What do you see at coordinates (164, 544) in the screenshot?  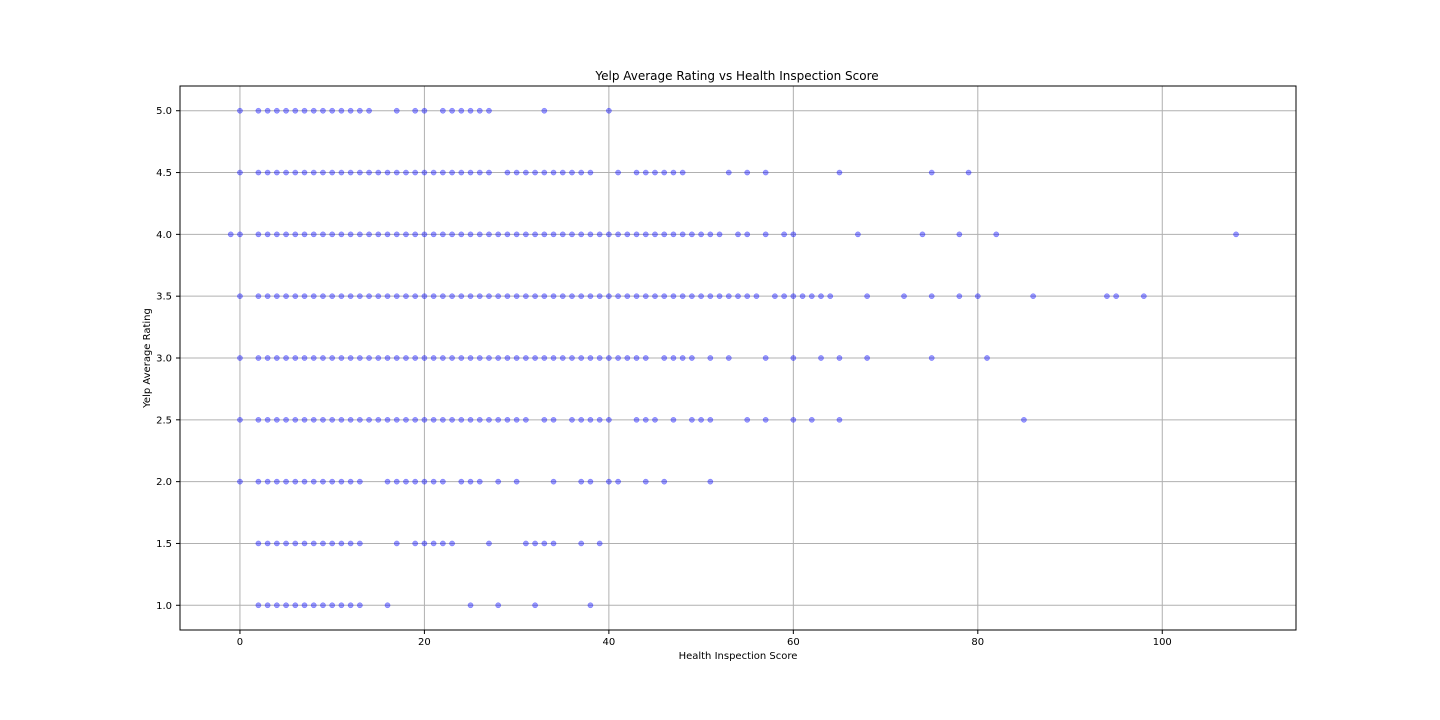 I see `y-tick-label: 1.5` at bounding box center [164, 544].